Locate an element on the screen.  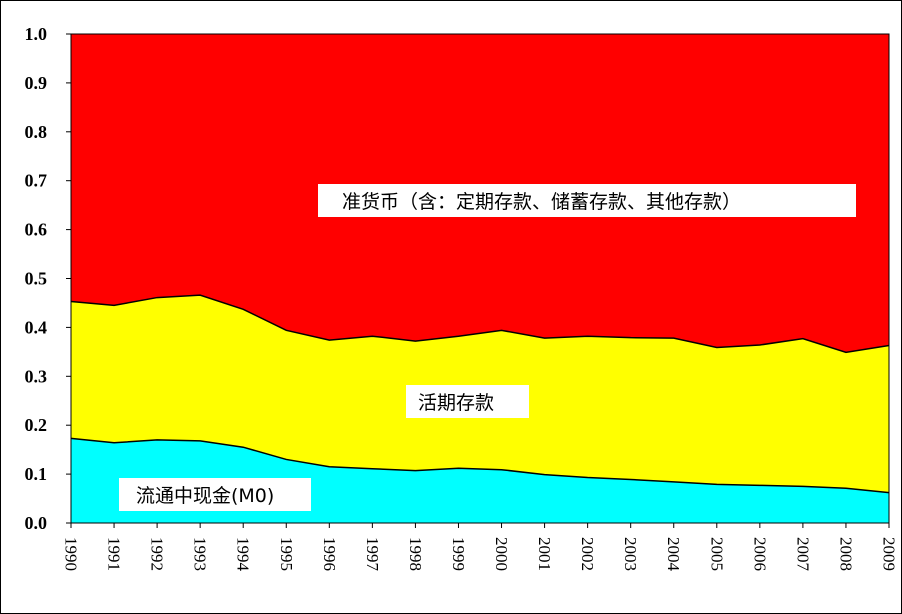
y-tick-label: 0.5 is located at coordinates (36, 279).